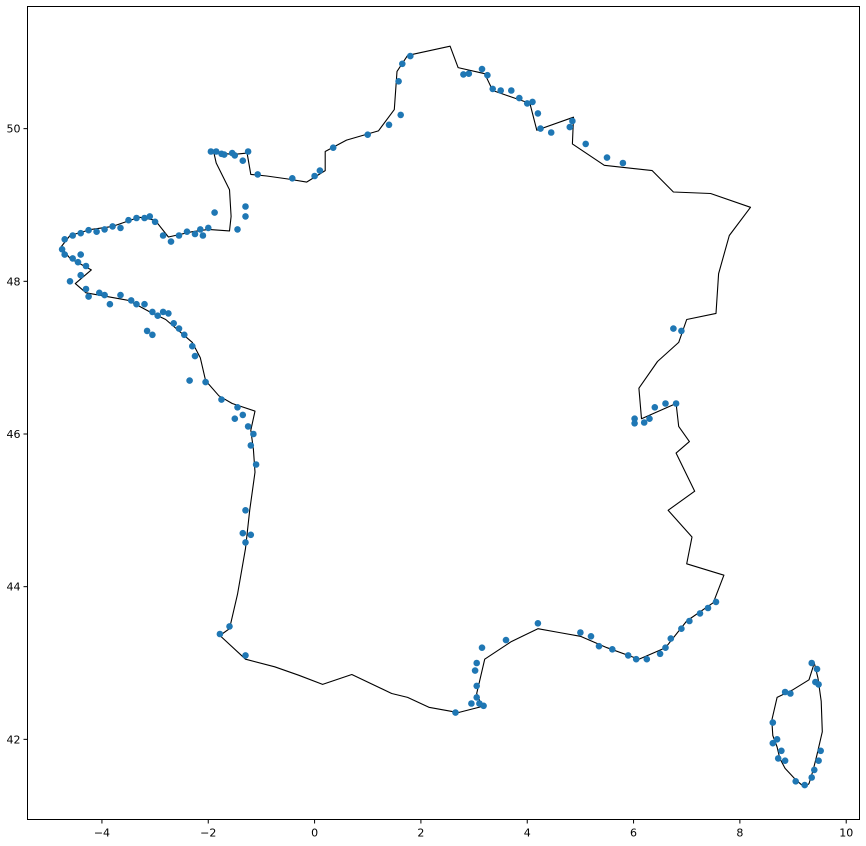  I want to click on corsica-outline, so click(797, 725).